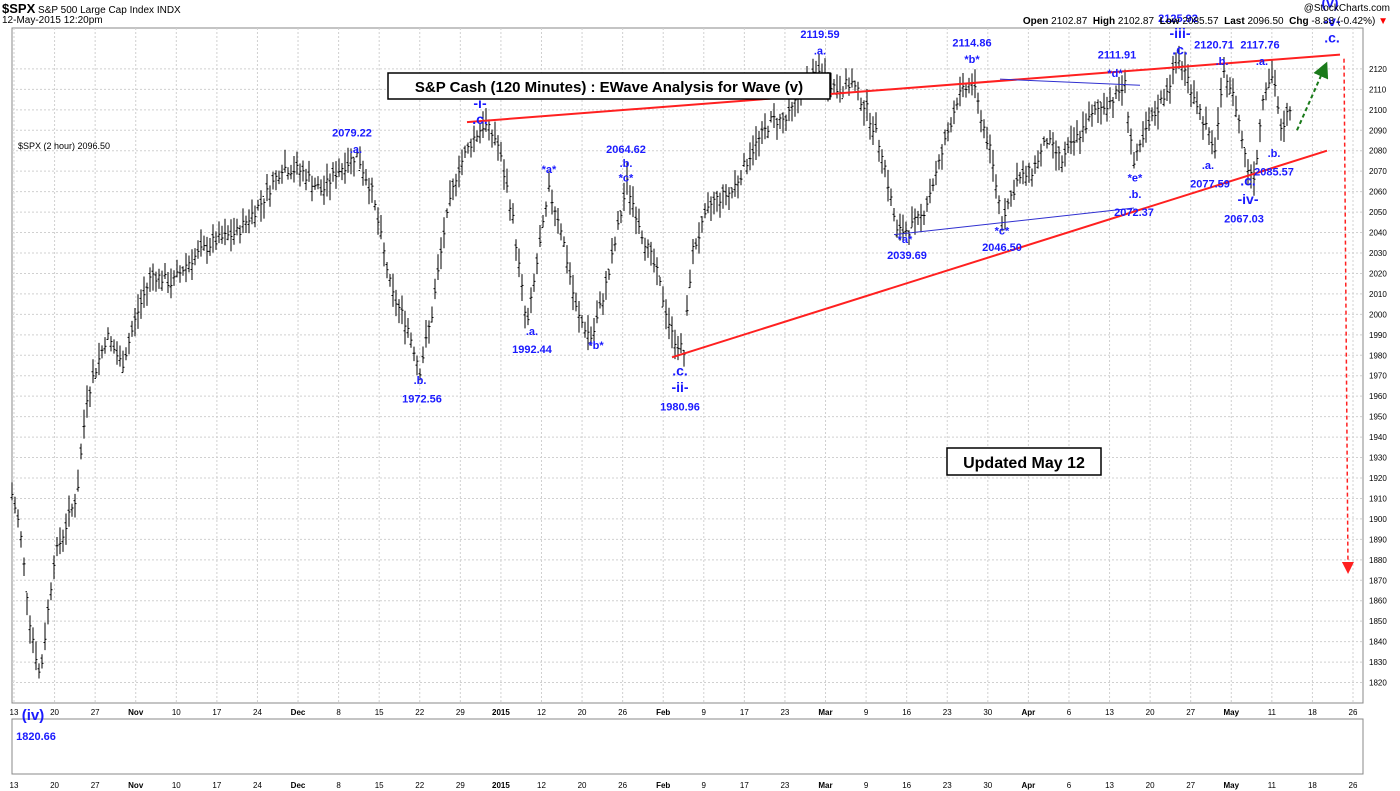 The image size is (1400, 791). Describe the element at coordinates (1190, 712) in the screenshot. I see `x-tick-label: 27` at that location.